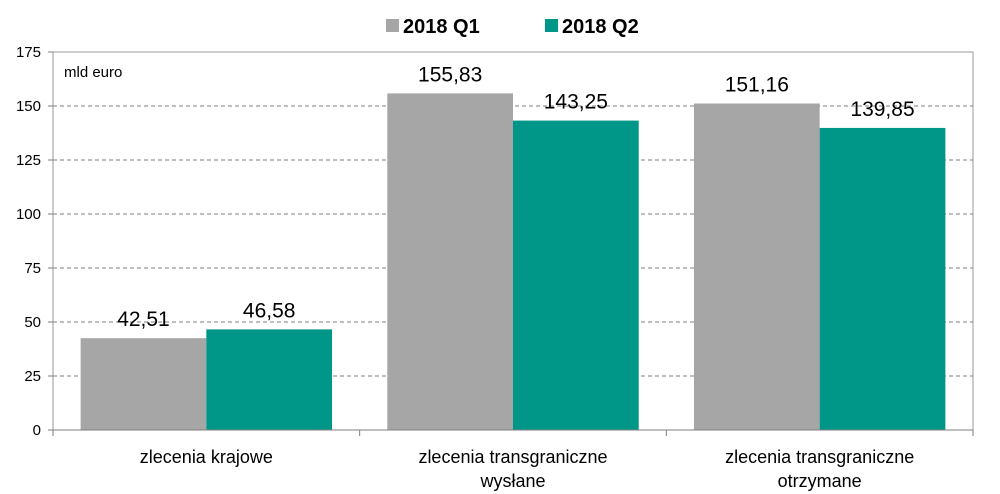 This screenshot has width=1000, height=494. I want to click on y-tick-label: 175, so click(28, 52).